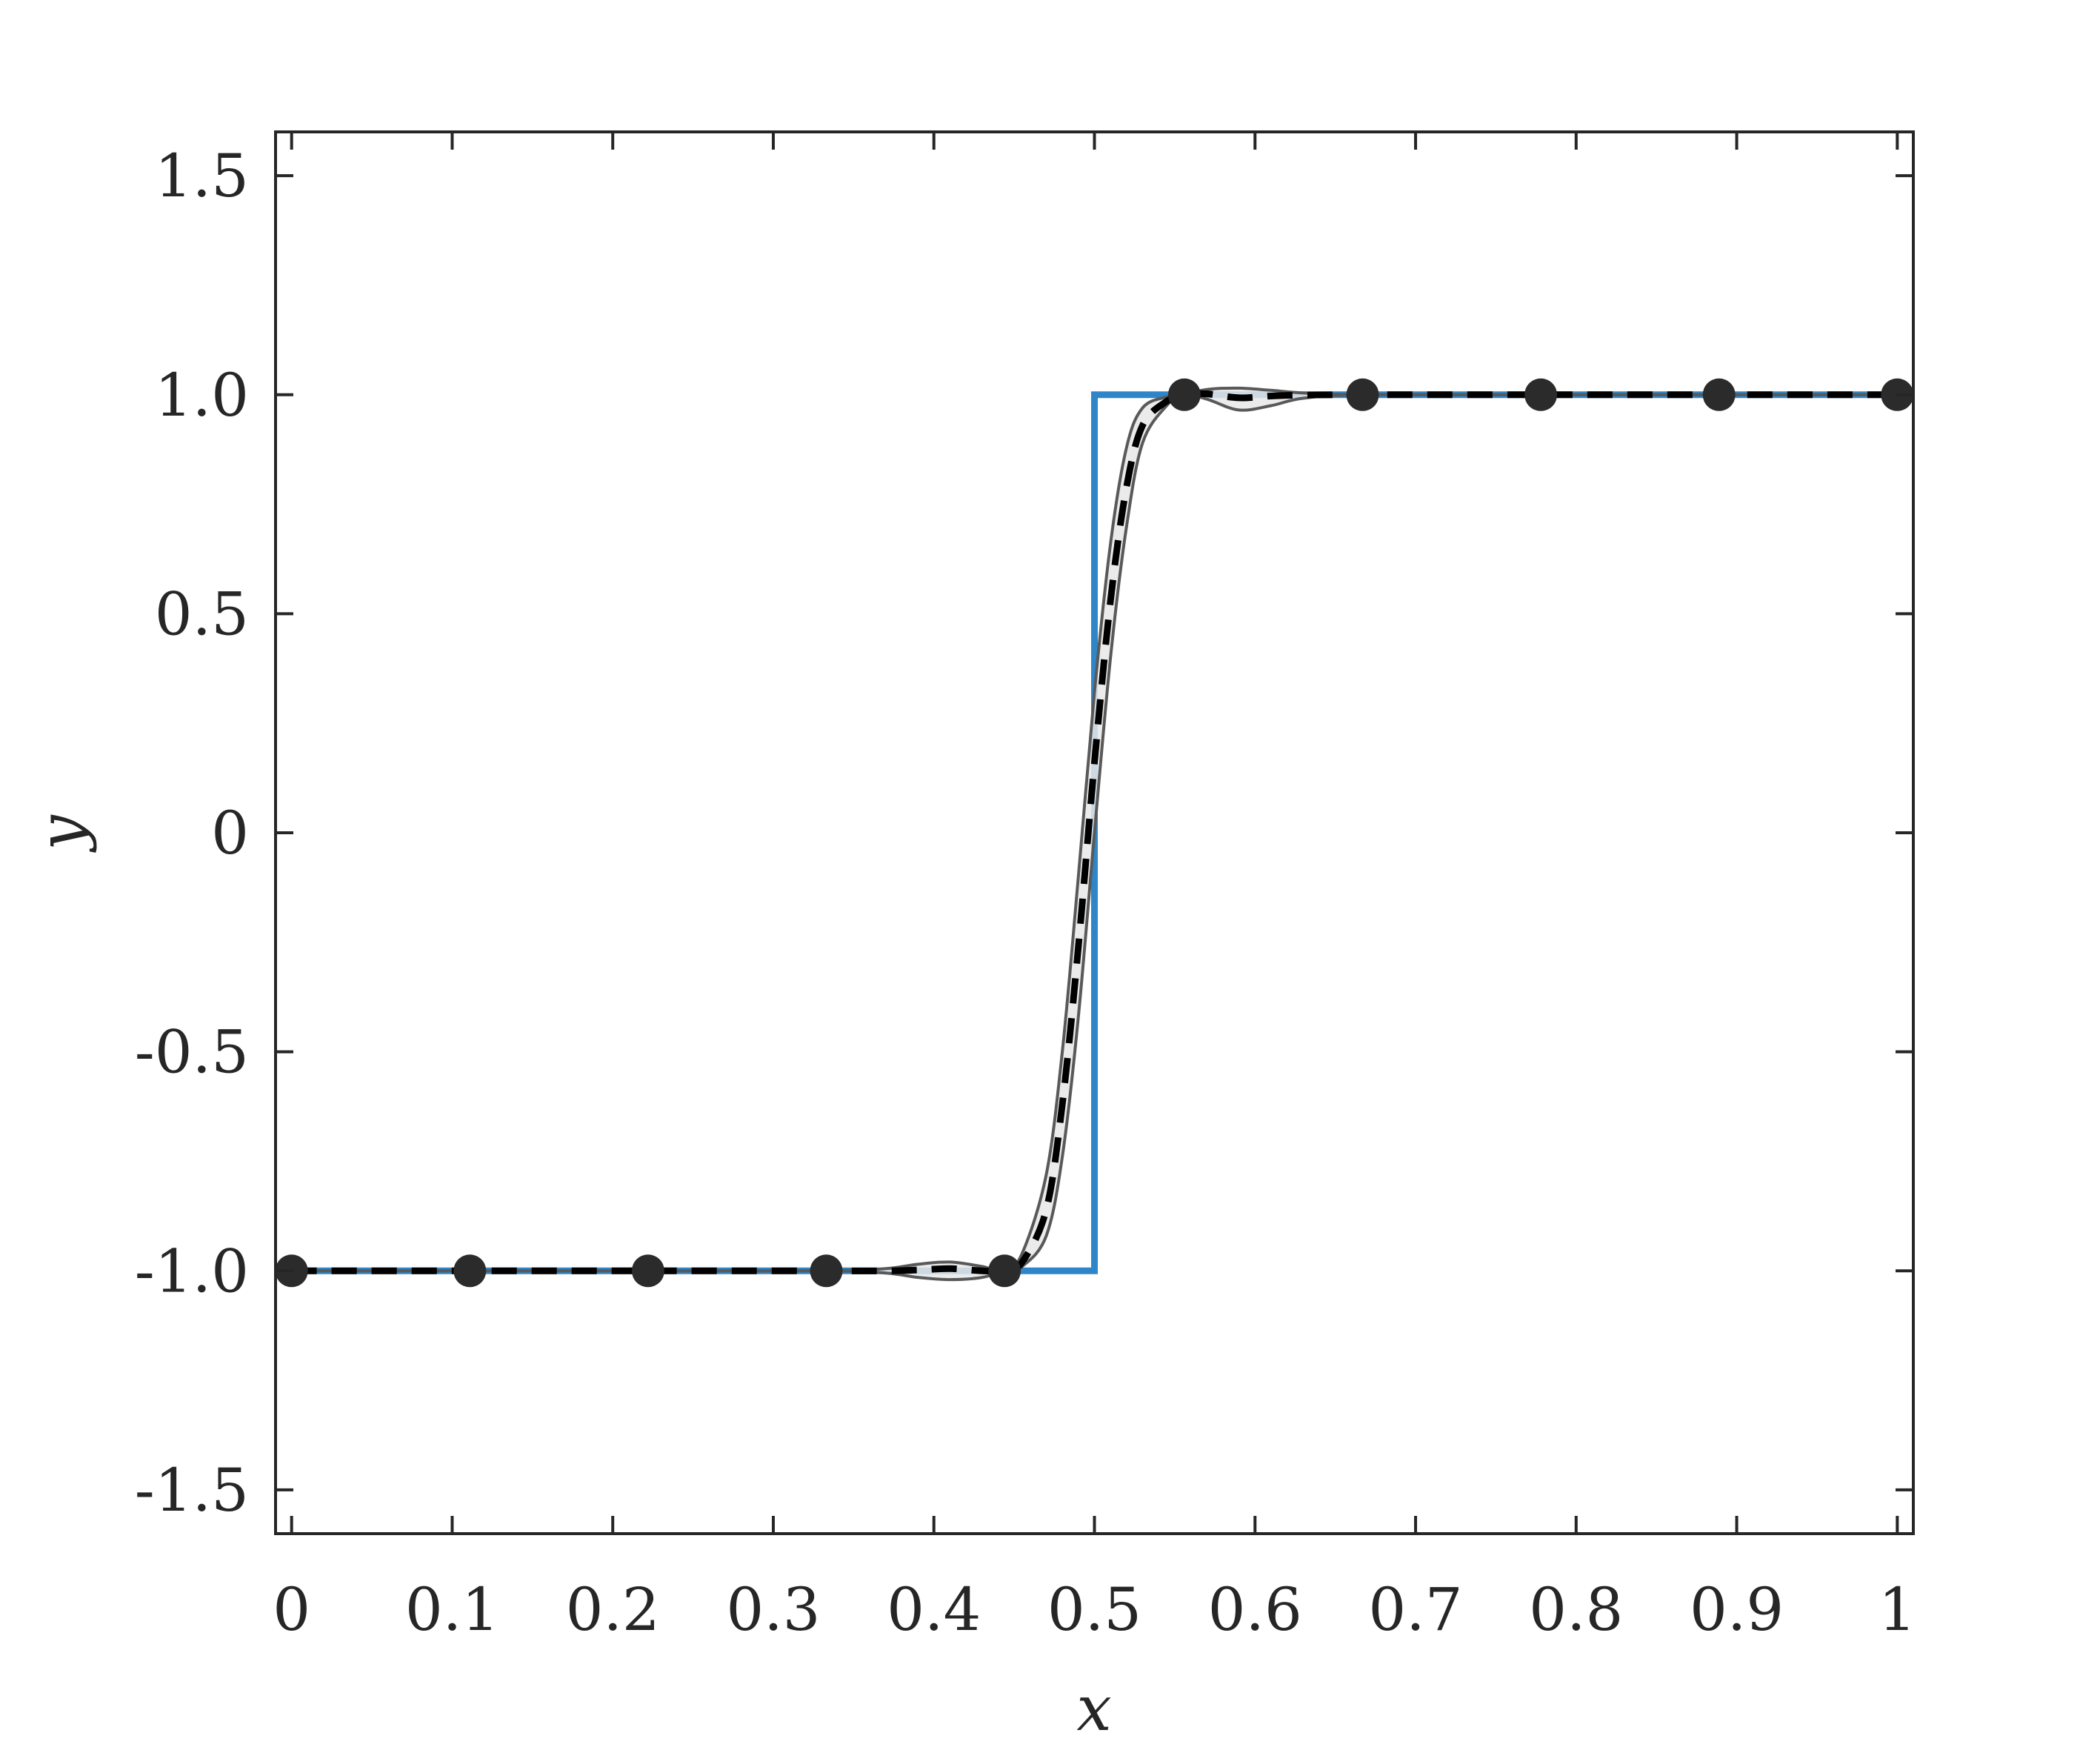 This screenshot has width=2100, height=1750. I want to click on y-tick-label: 1.5, so click(202, 176).